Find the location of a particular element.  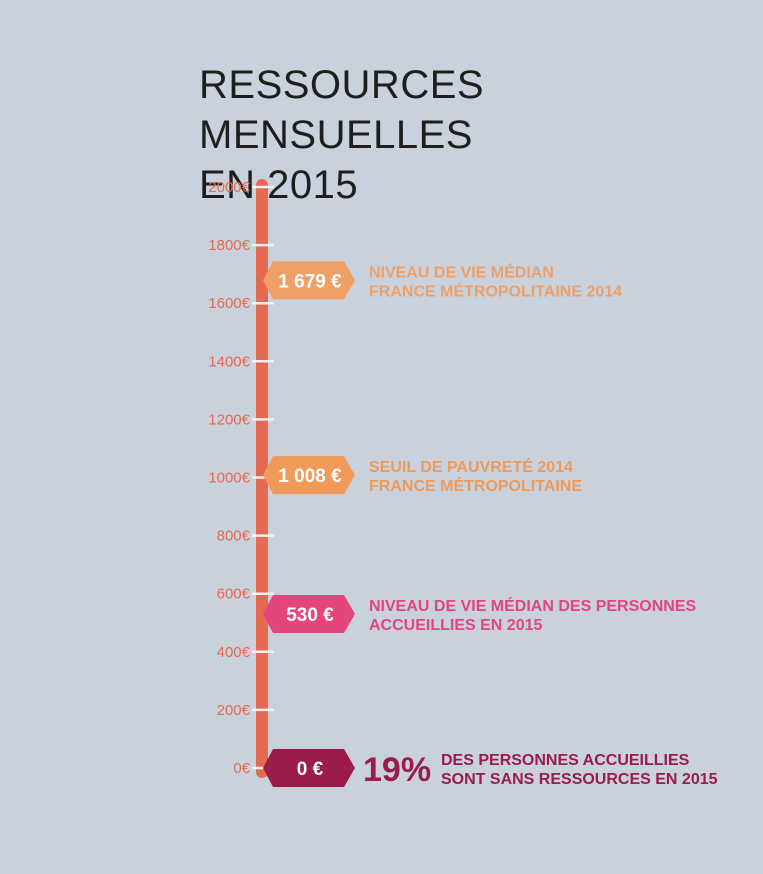

tick-label: 1200€ is located at coordinates (229, 419).